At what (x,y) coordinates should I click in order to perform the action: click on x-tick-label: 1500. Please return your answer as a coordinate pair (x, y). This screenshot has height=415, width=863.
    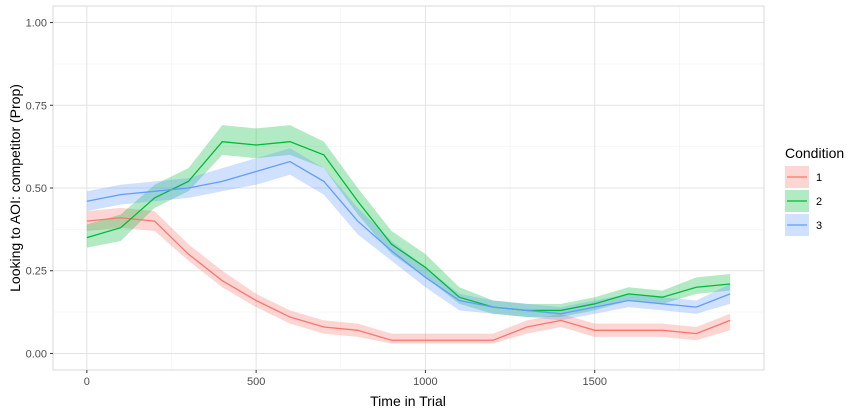
    Looking at the image, I should click on (594, 382).